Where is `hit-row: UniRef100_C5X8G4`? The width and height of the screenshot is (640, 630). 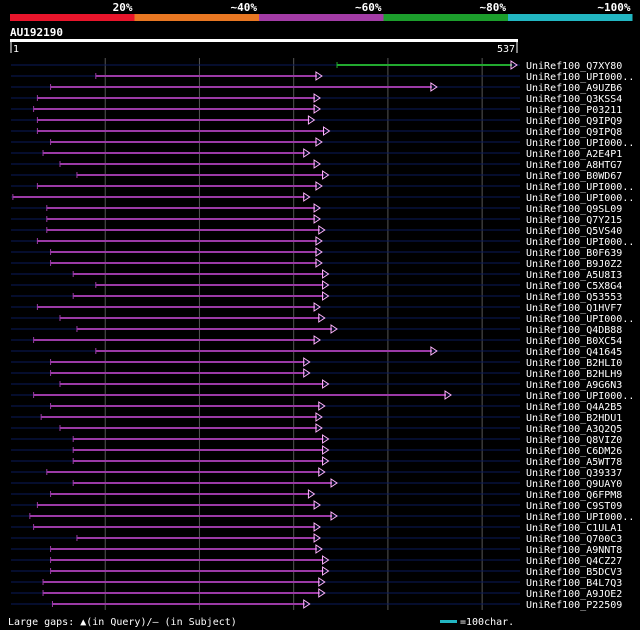
hit-row: UniRef100_C5X8G4 is located at coordinates (316, 286).